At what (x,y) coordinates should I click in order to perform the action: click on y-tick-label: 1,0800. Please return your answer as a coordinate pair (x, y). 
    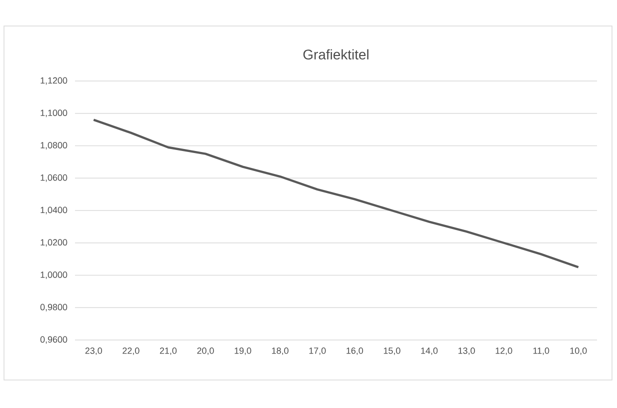
    Looking at the image, I should click on (54, 146).